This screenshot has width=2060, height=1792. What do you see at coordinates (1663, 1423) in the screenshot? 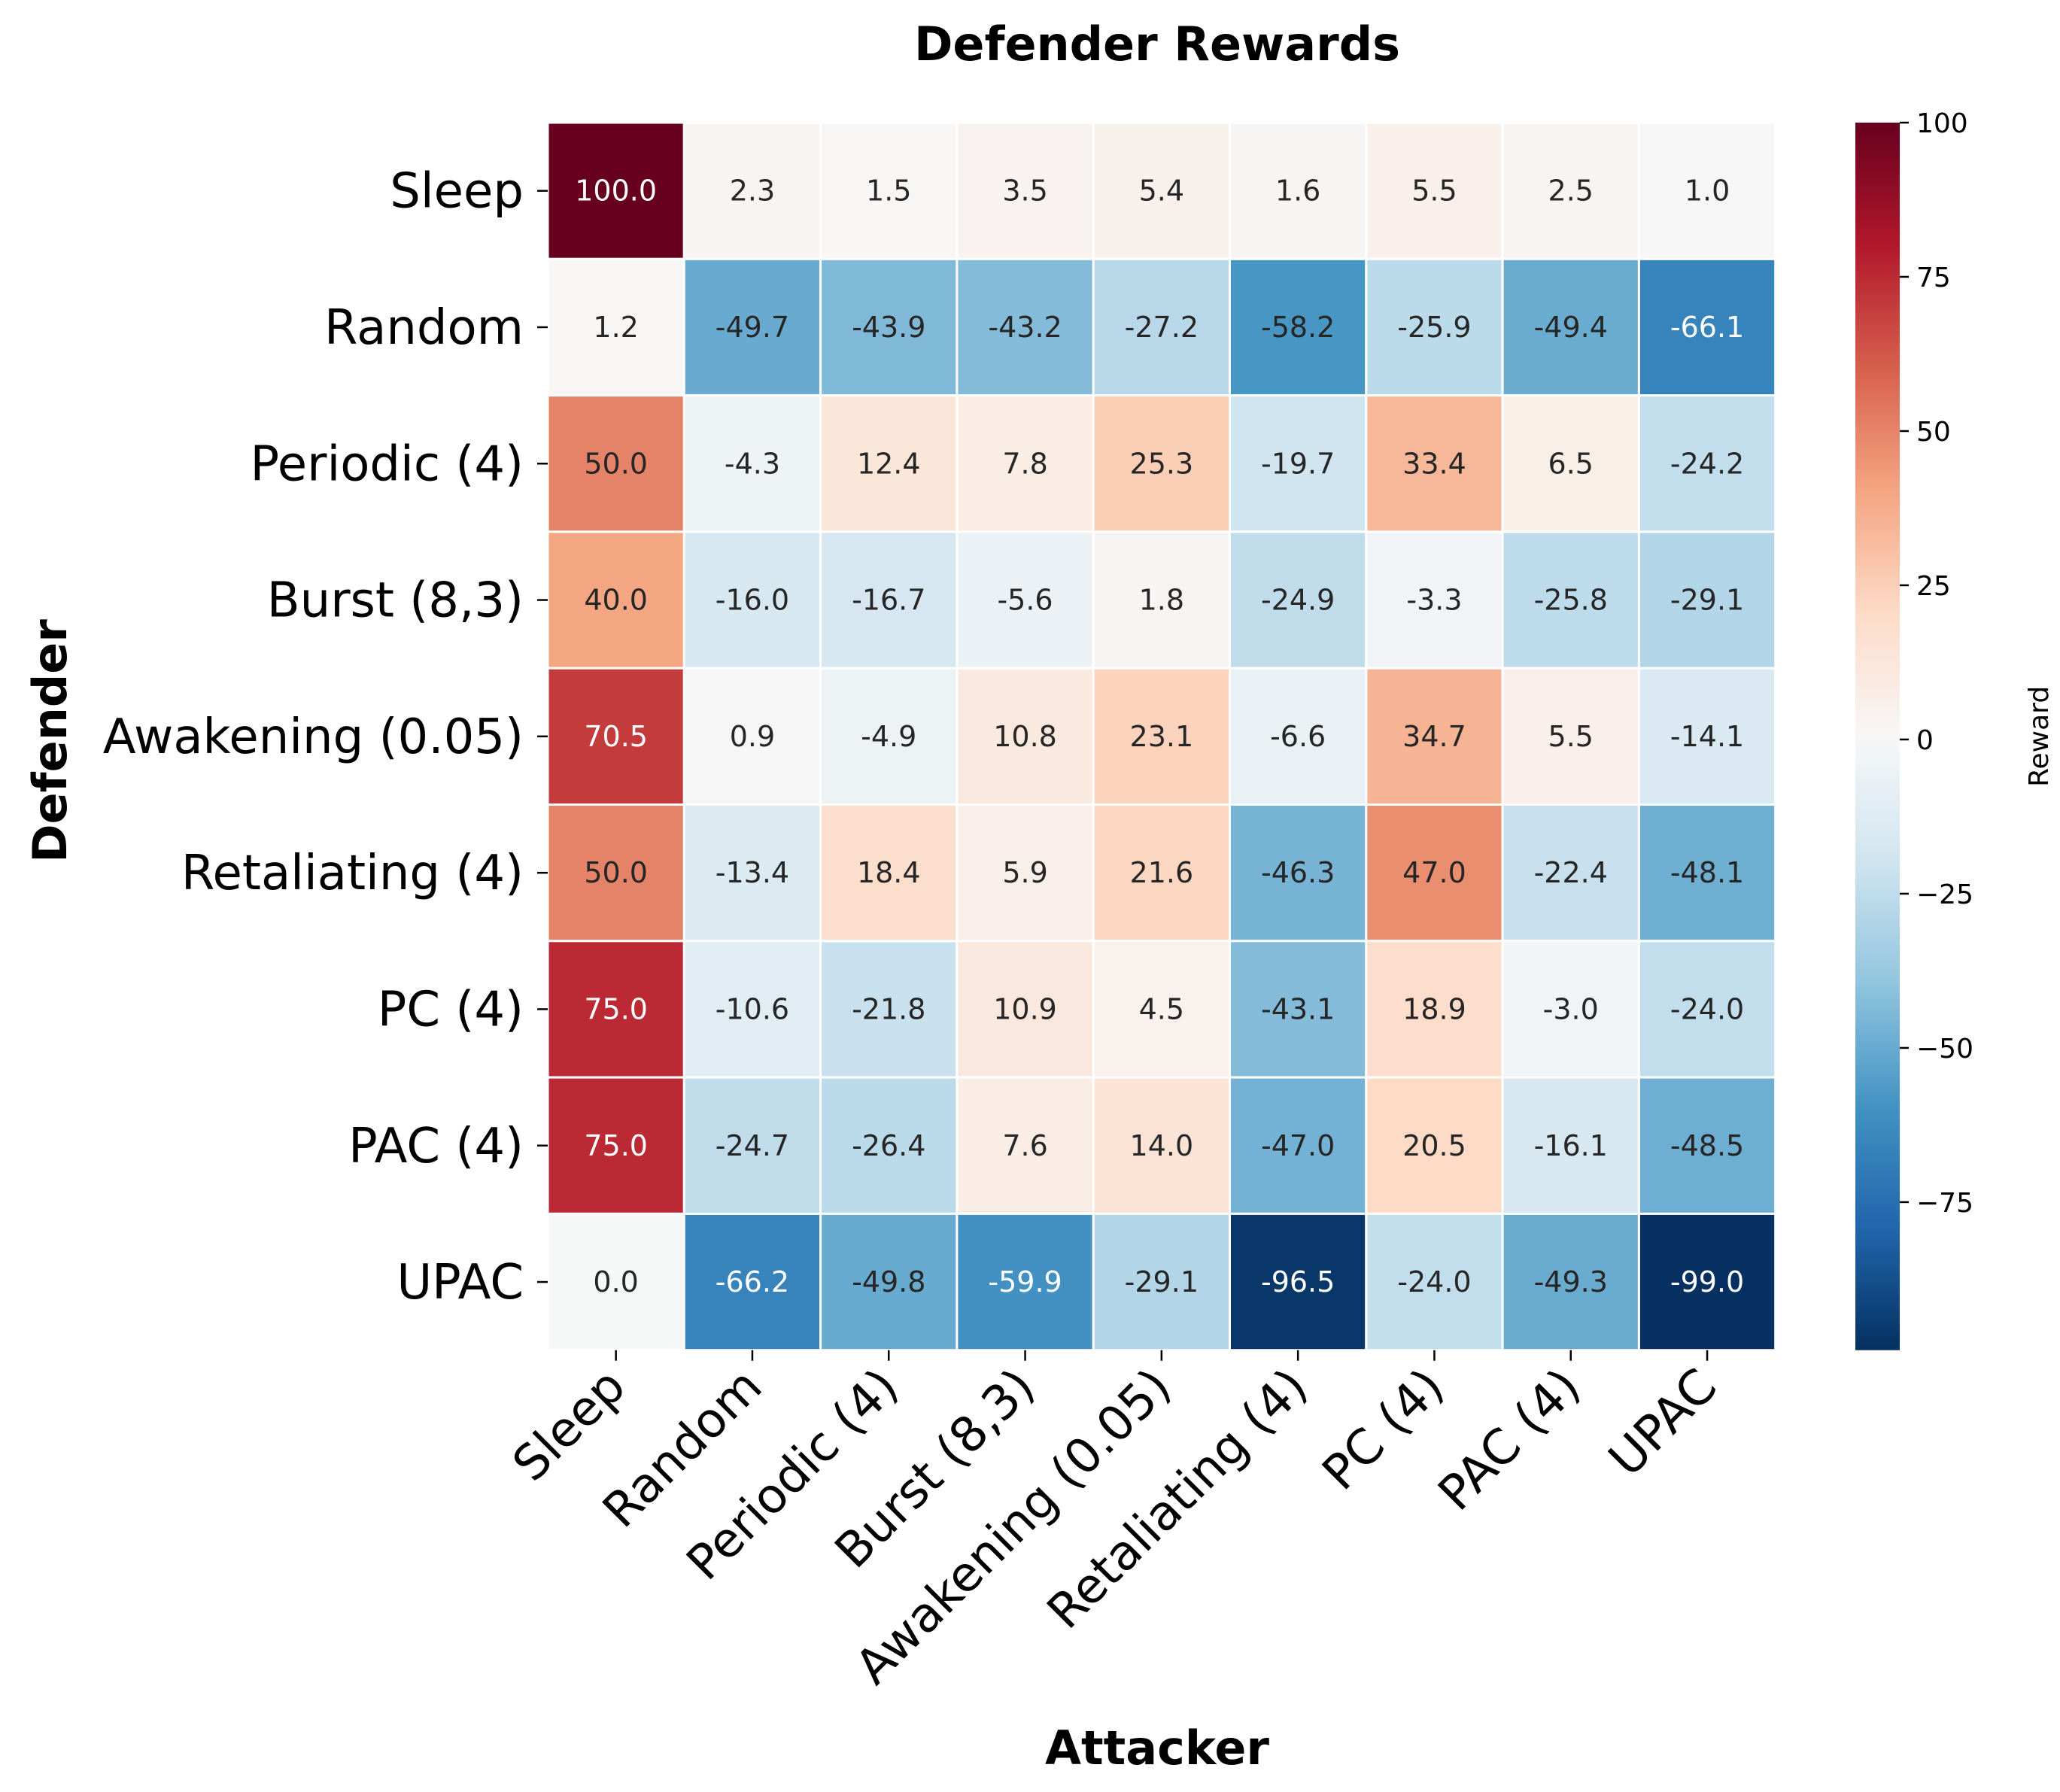
I see `x-tick-label: UPAC` at bounding box center [1663, 1423].